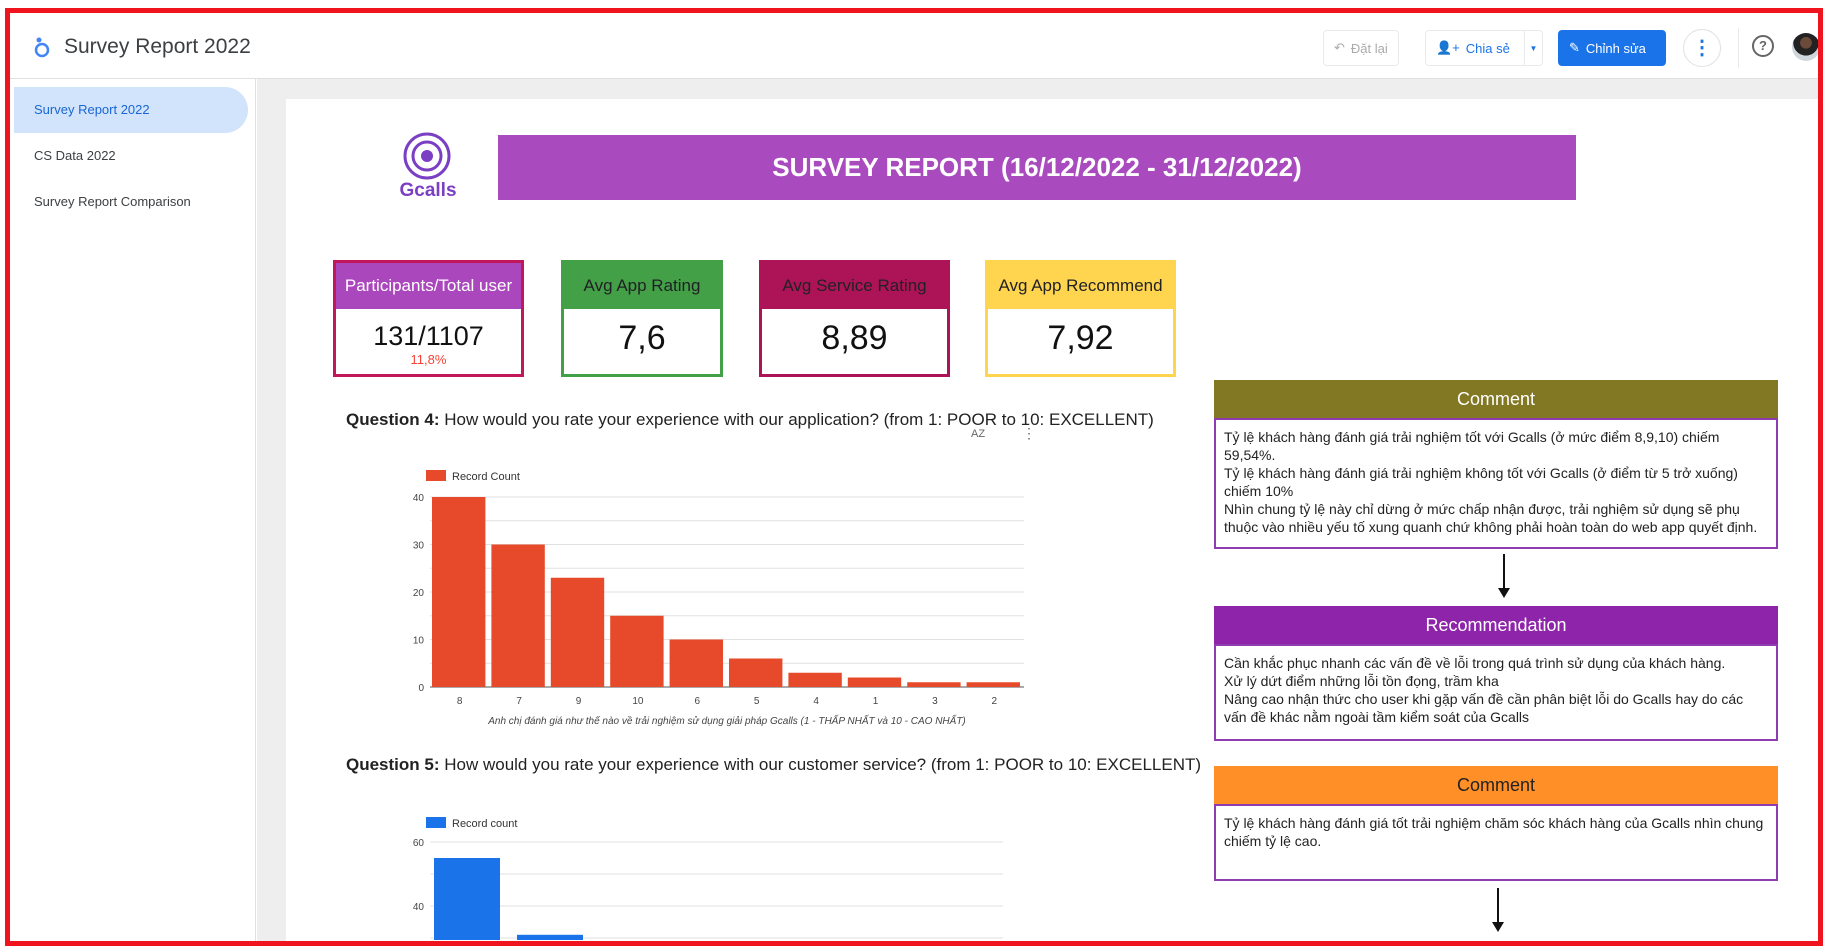 The image size is (1828, 952). What do you see at coordinates (428, 318) in the screenshot?
I see `kpi-participants: Participants/Total user 131/1107 11,8%` at bounding box center [428, 318].